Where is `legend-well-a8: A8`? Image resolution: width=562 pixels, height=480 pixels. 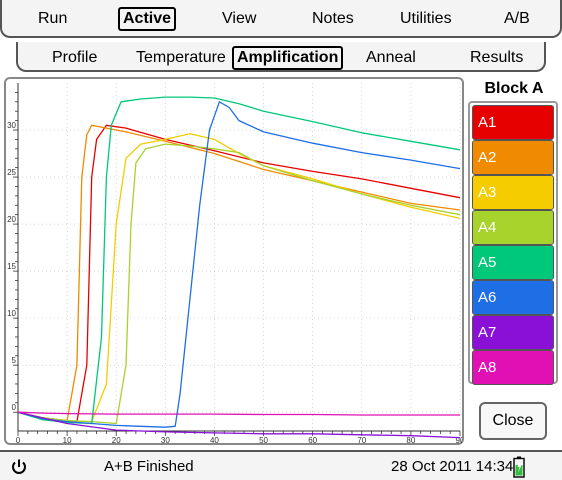
legend-well-a8: A8 is located at coordinates (513, 367).